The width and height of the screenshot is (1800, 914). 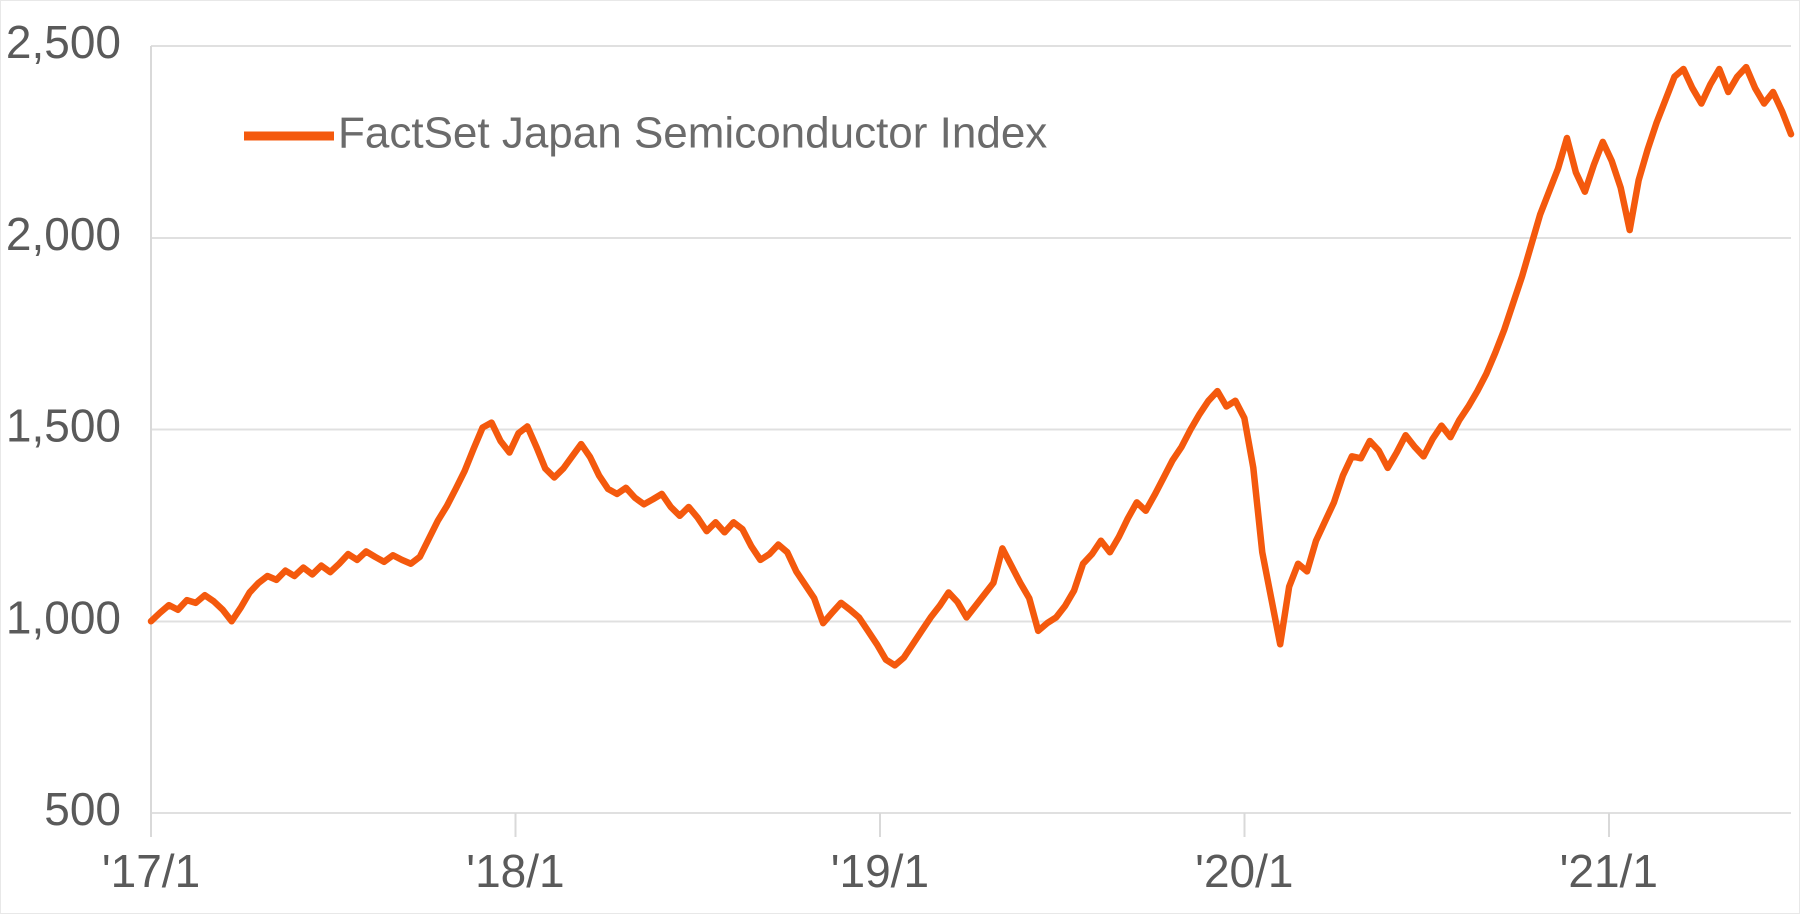 I want to click on x-axis-tick-label: '17/1, so click(x=151, y=871).